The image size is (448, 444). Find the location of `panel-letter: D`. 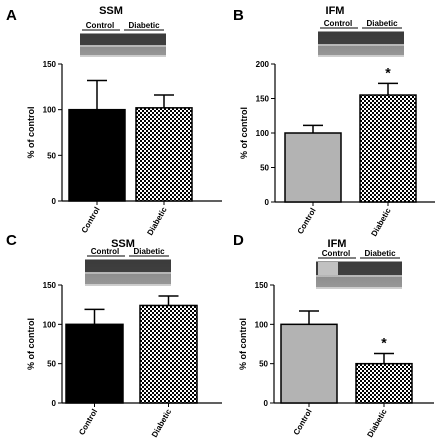

panel-letter: D is located at coordinates (238, 240).